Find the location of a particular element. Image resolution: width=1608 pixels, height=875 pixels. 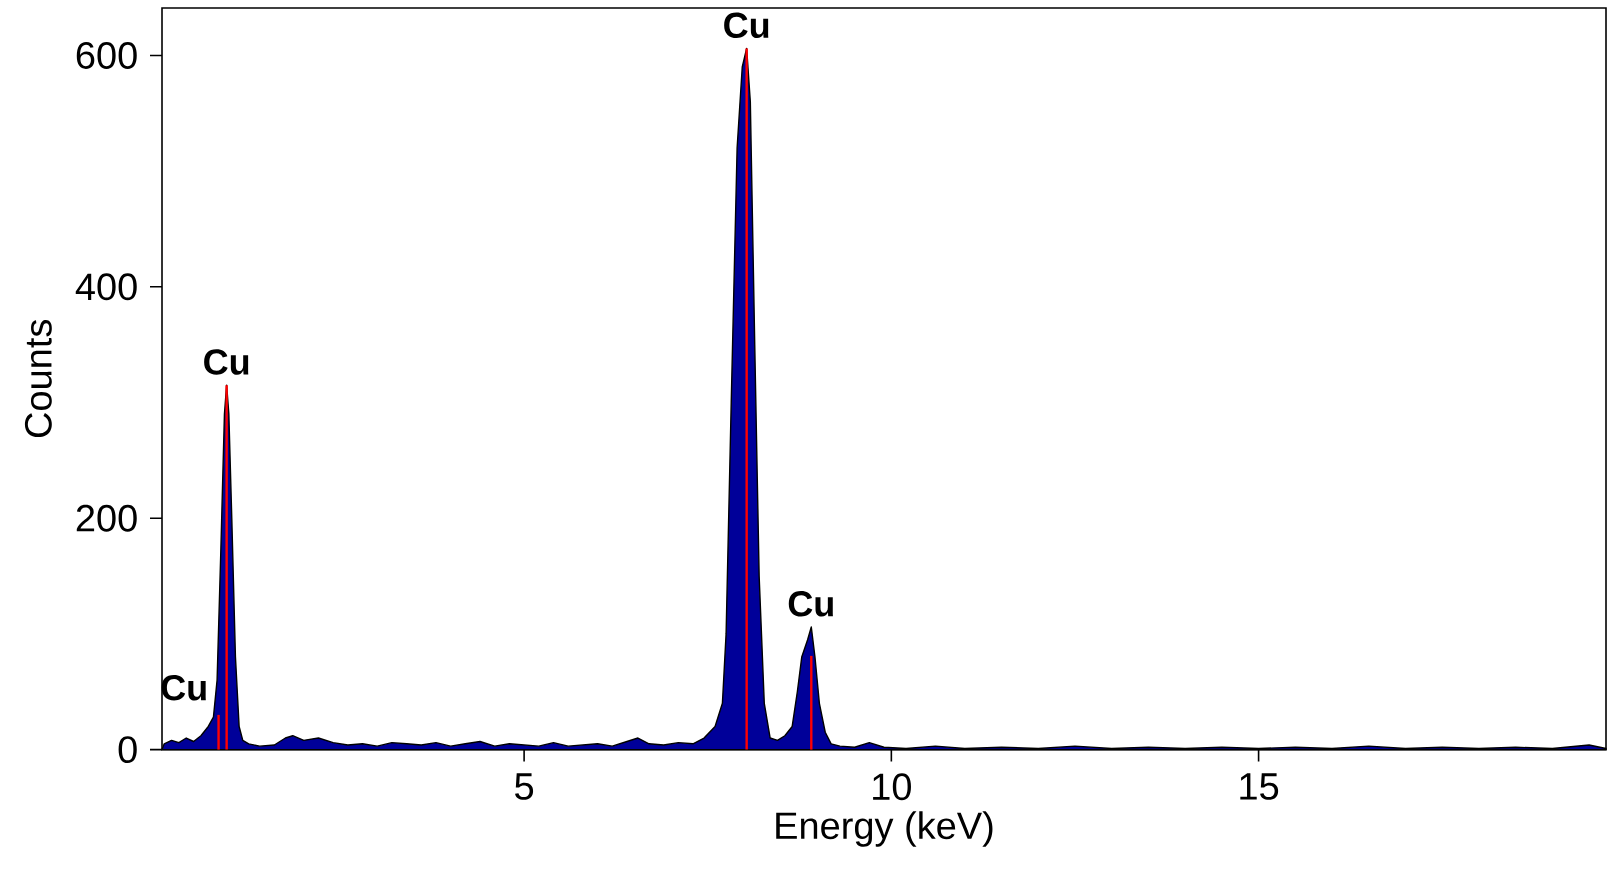

x-tick-label: 5 is located at coordinates (524, 786).